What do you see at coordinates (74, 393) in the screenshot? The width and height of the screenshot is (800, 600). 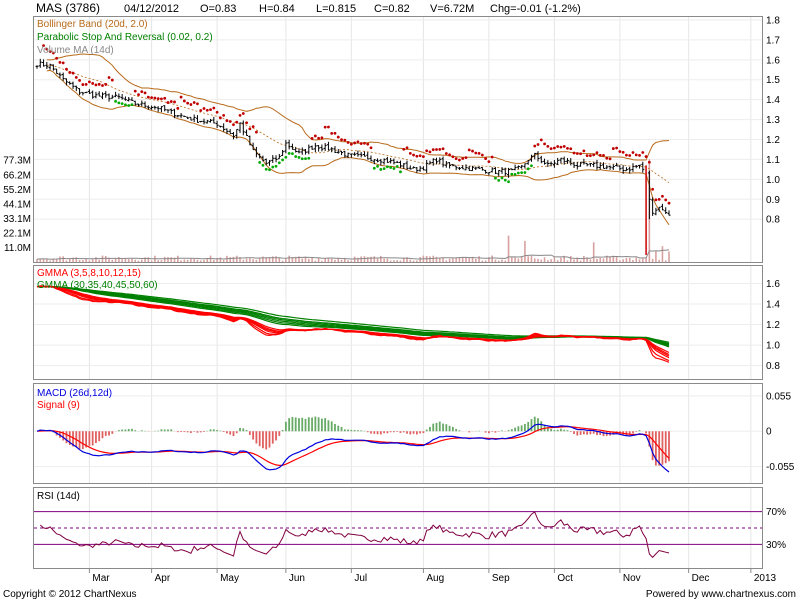 I see `legend-macd: MACD (26d,12d)` at bounding box center [74, 393].